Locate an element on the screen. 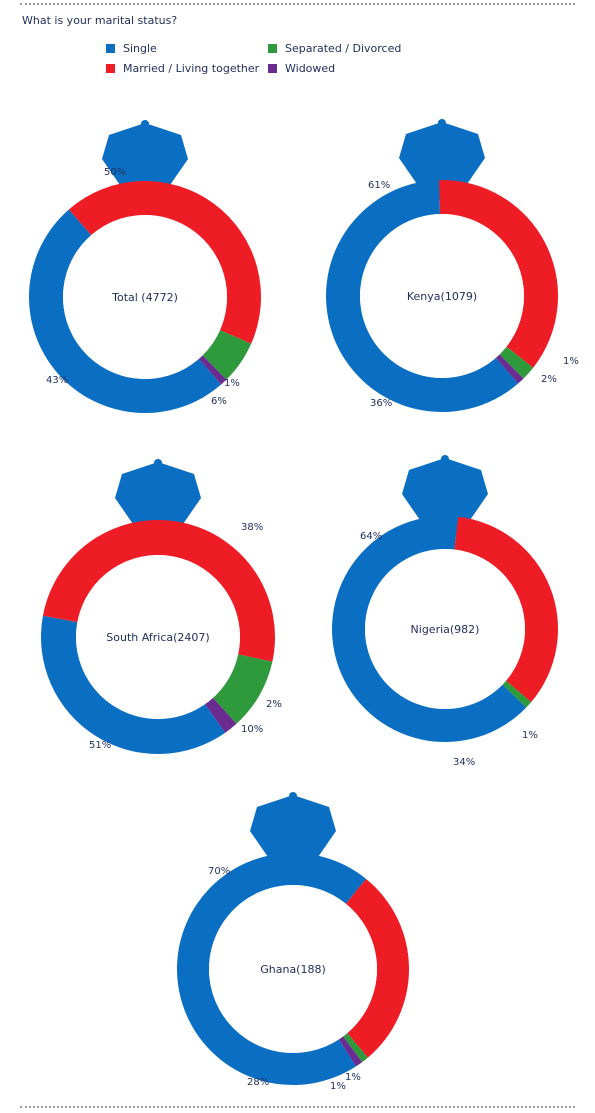  legend-swatch-single is located at coordinates (110, 48).